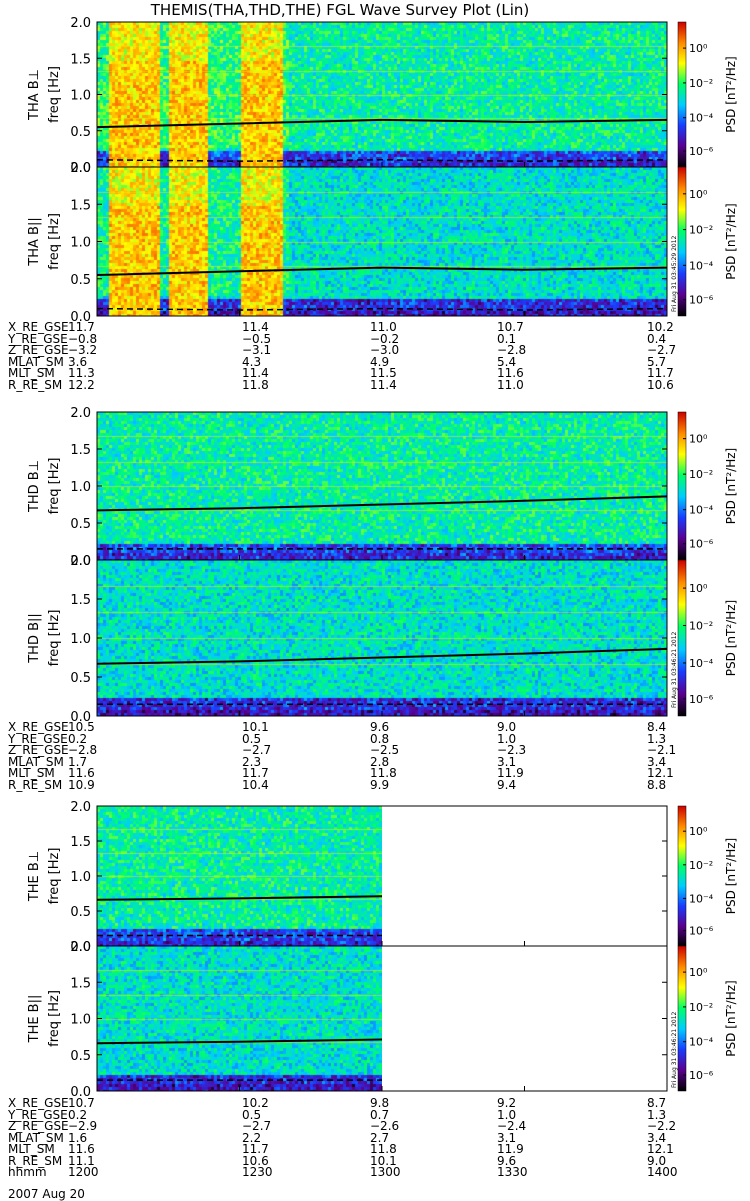 The height and width of the screenshot is (1201, 750). I want to click on ephemeris-value: −3.2, so click(83, 350).